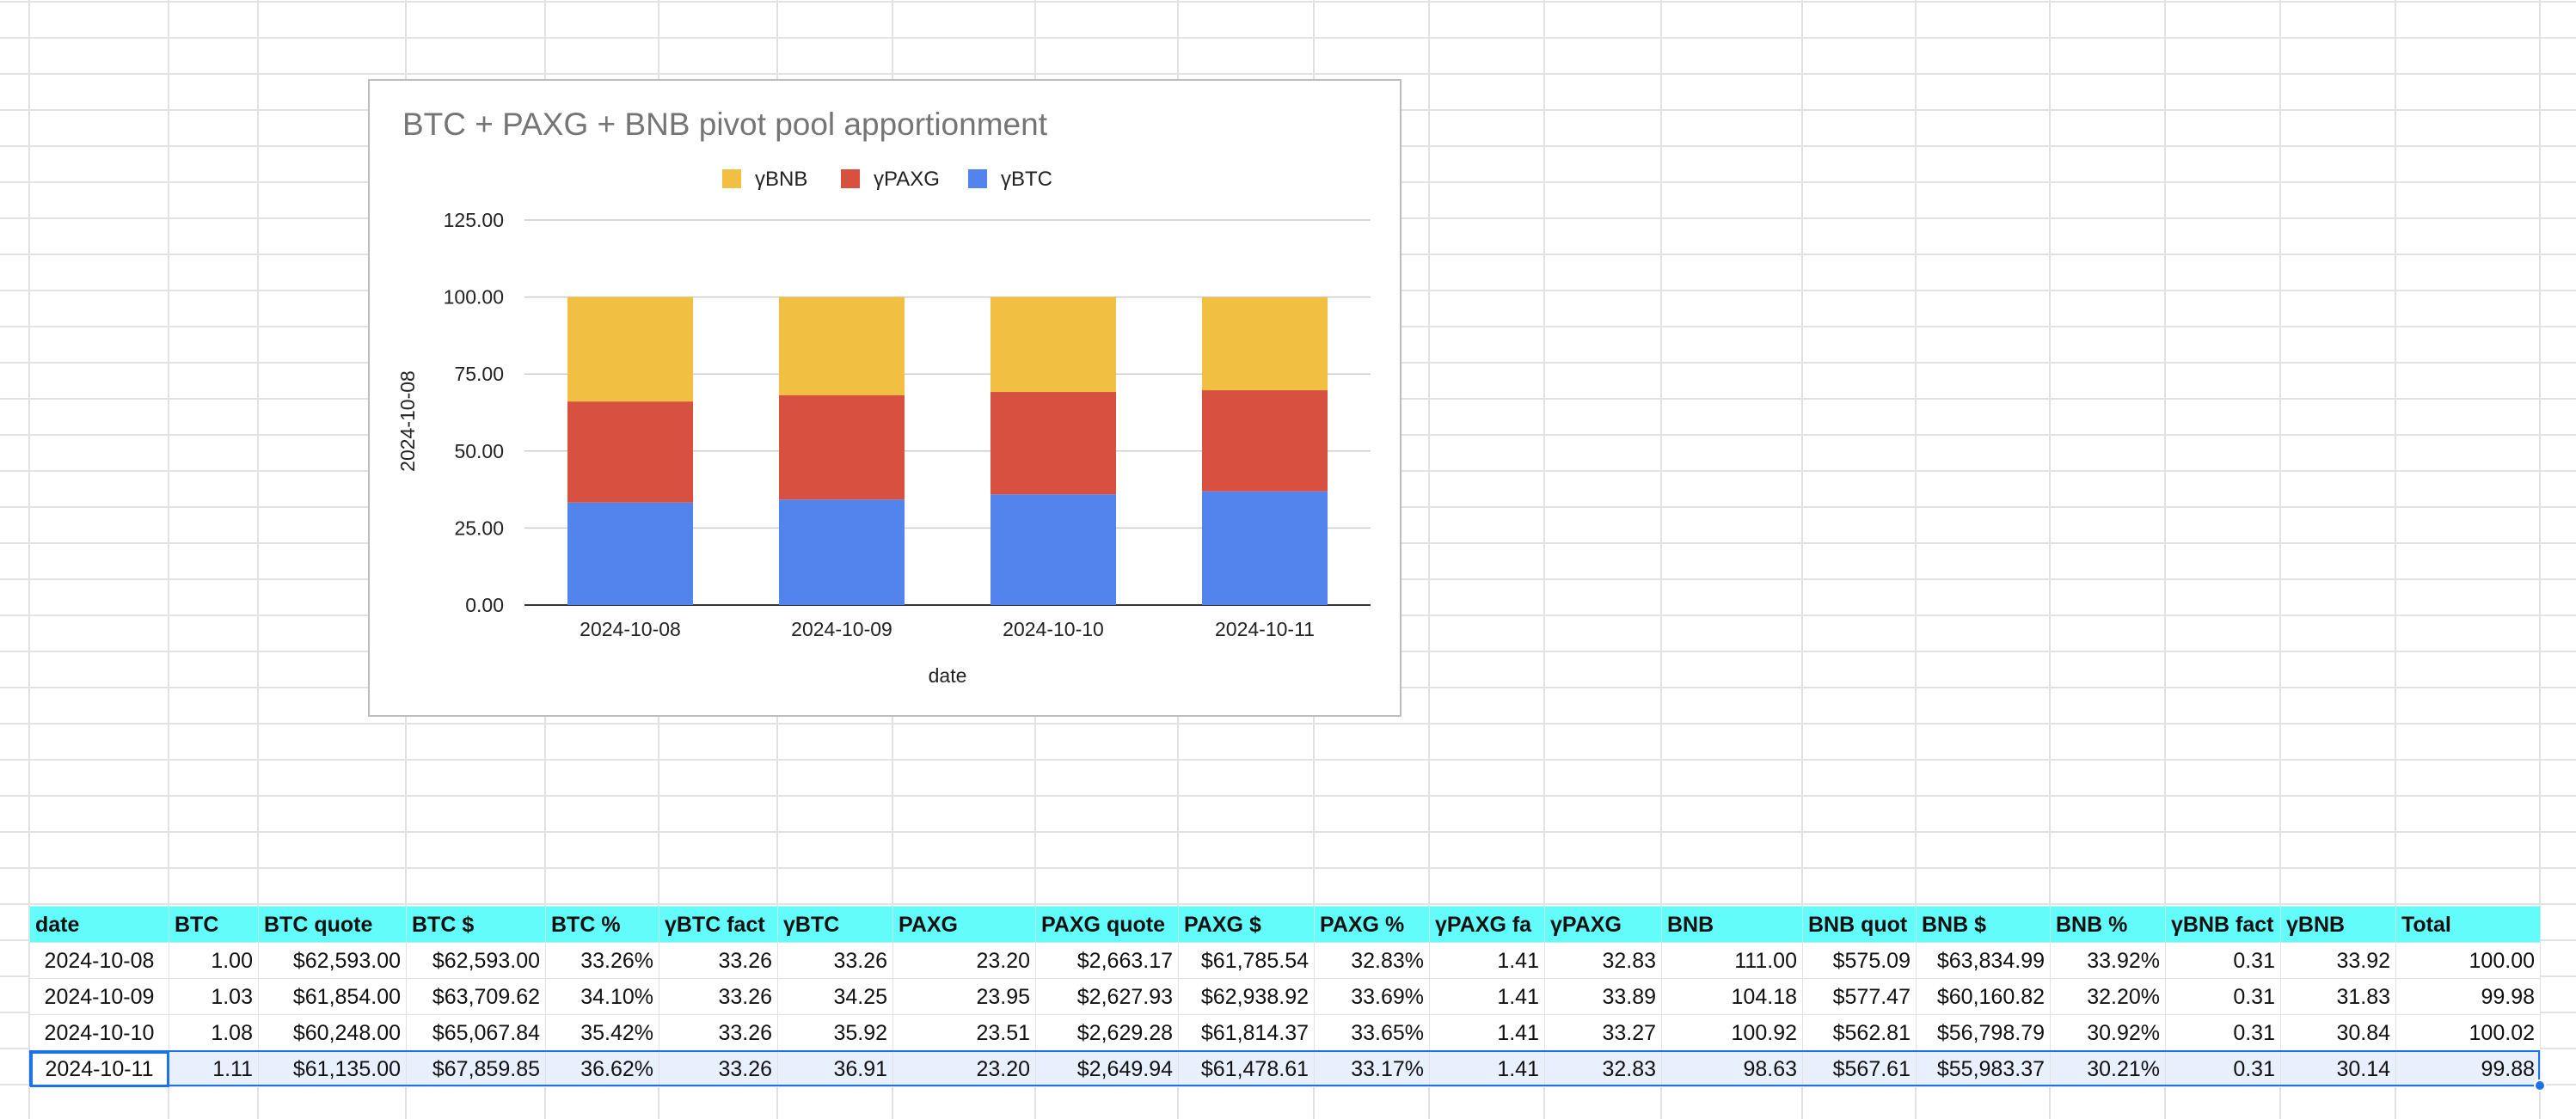  What do you see at coordinates (2468, 960) in the screenshot?
I see `table-cell: 100.00` at bounding box center [2468, 960].